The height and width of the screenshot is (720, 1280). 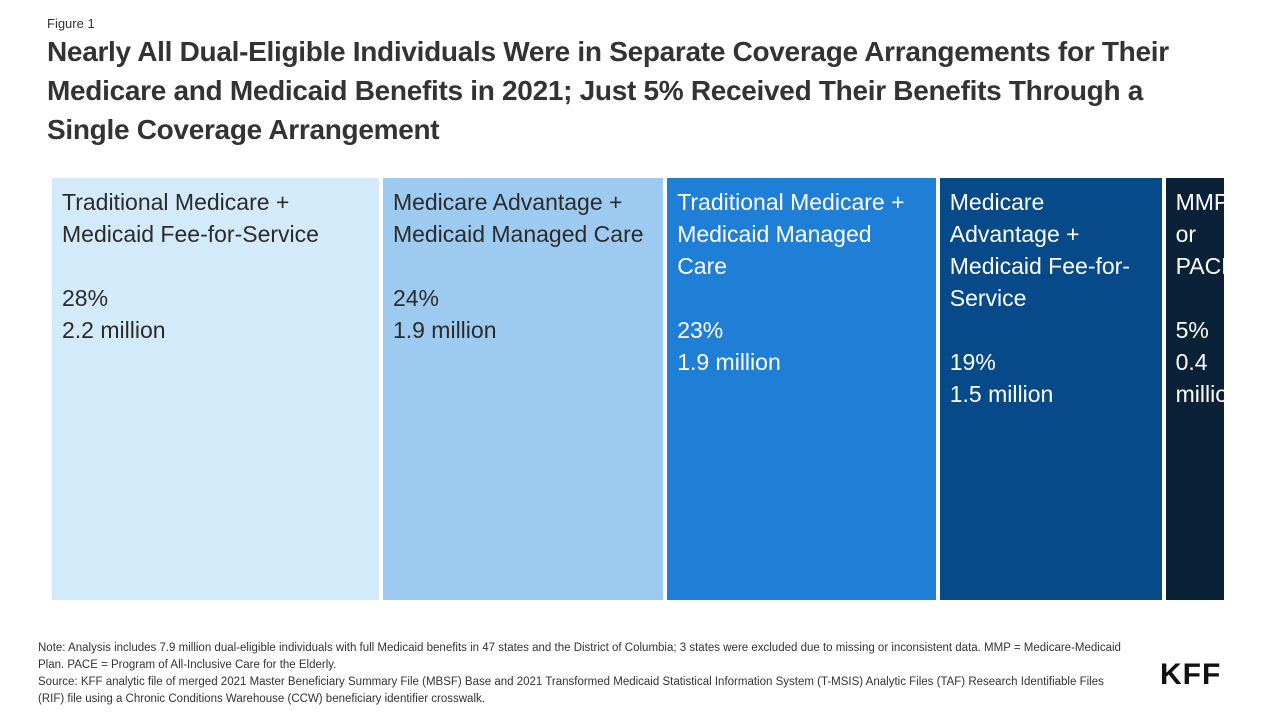 What do you see at coordinates (71, 23) in the screenshot?
I see `figure-label: Figure 1` at bounding box center [71, 23].